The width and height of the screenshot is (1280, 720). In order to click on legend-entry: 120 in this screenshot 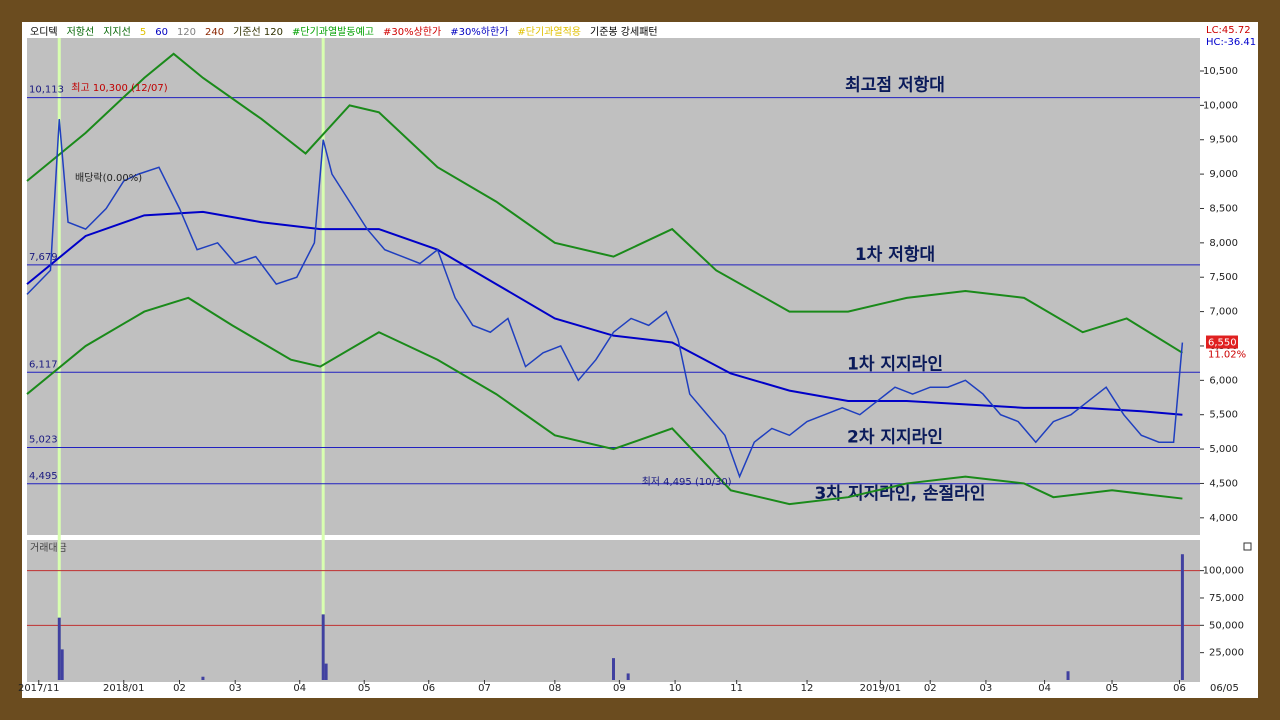, I will do `click(186, 32)`.